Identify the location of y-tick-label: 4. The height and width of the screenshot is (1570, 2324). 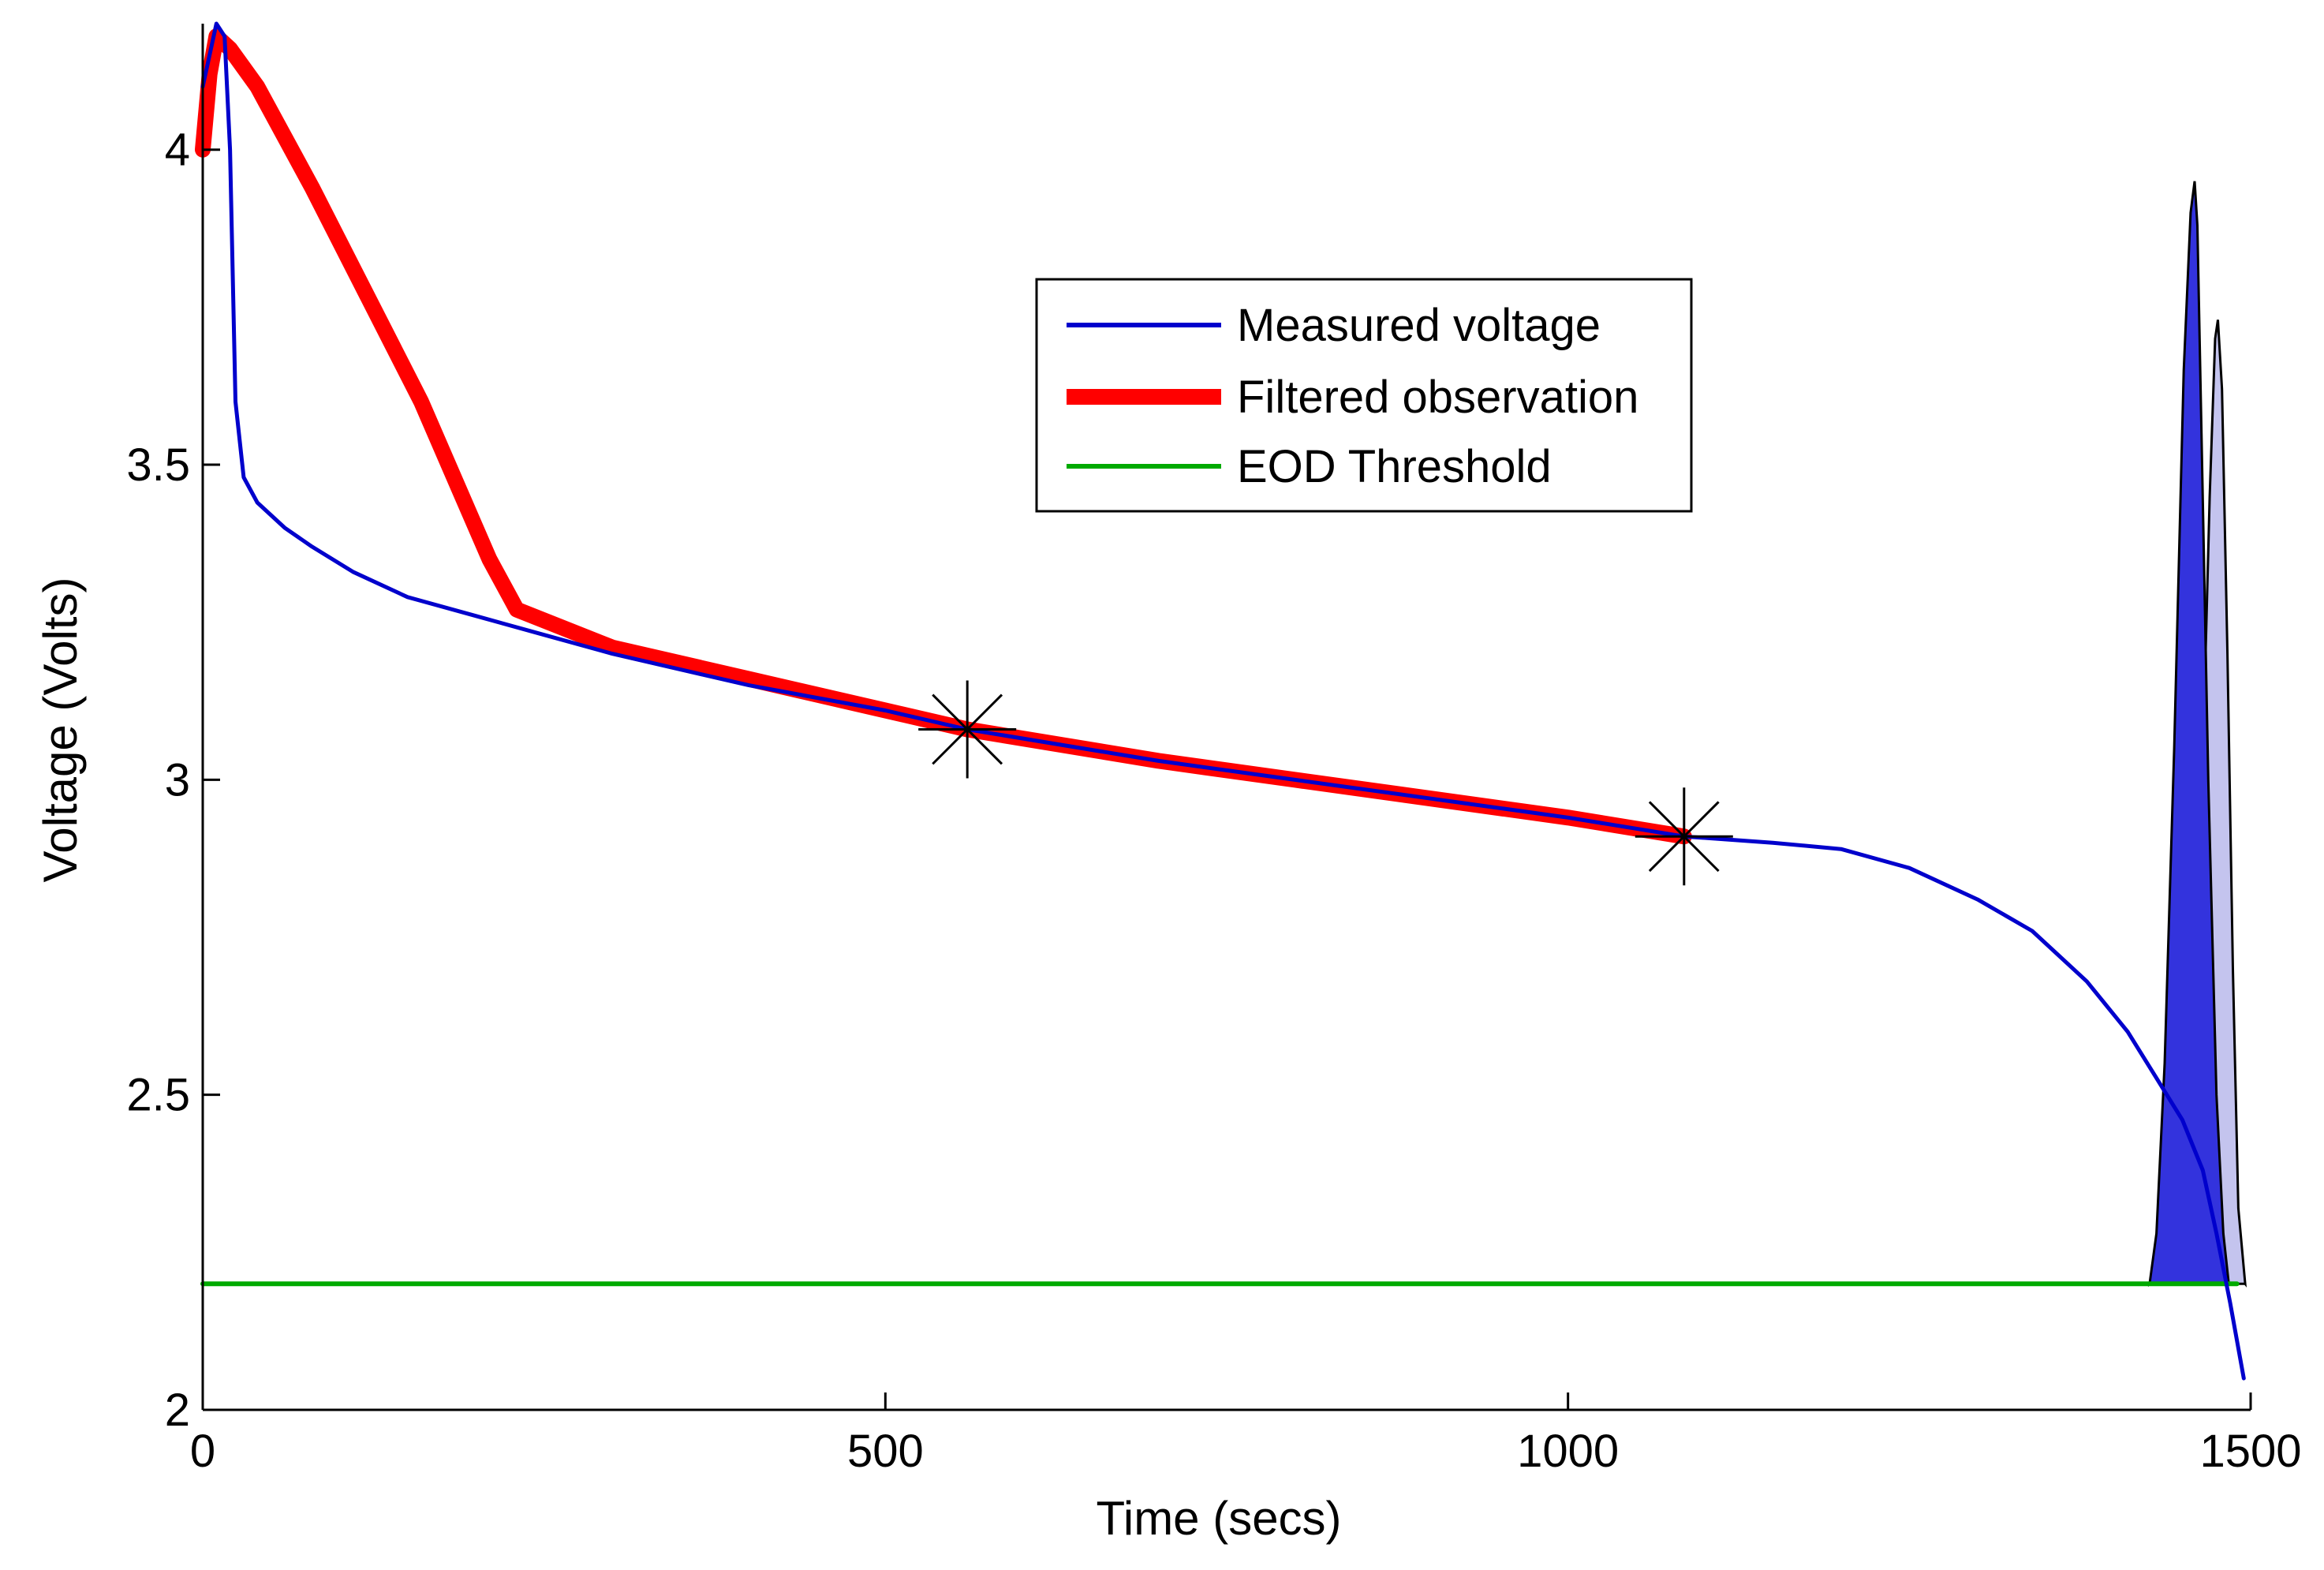
(178, 150).